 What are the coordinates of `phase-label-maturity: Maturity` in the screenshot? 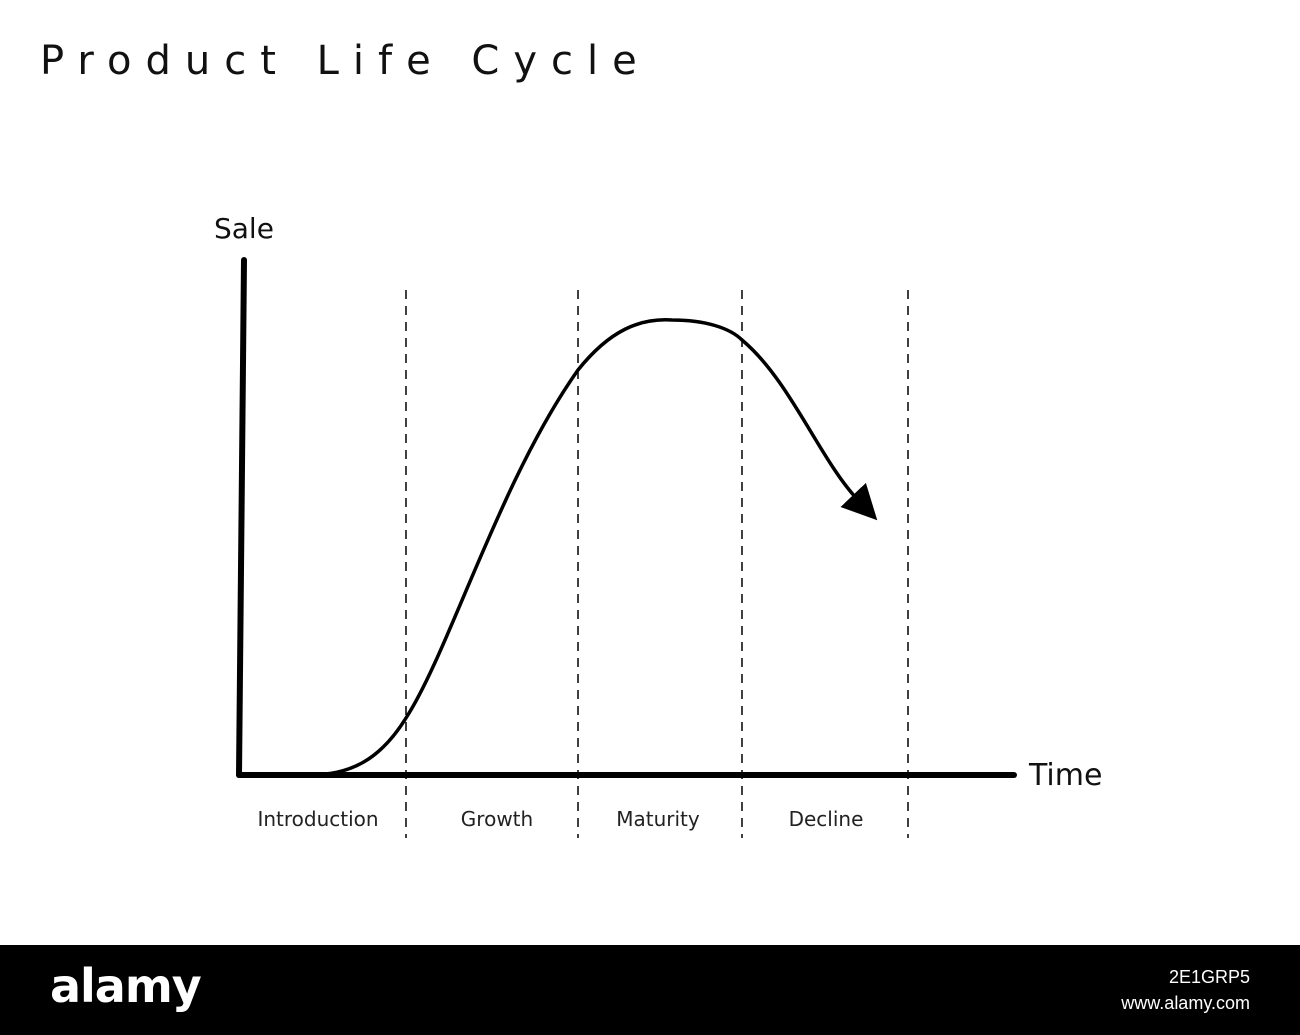 It's located at (658, 819).